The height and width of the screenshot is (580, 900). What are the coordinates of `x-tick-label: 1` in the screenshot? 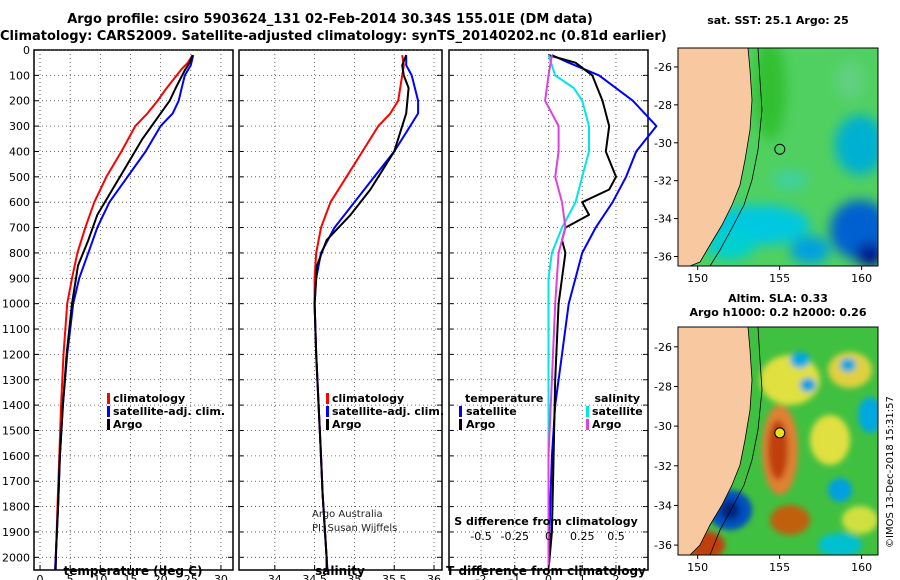 It's located at (582, 576).